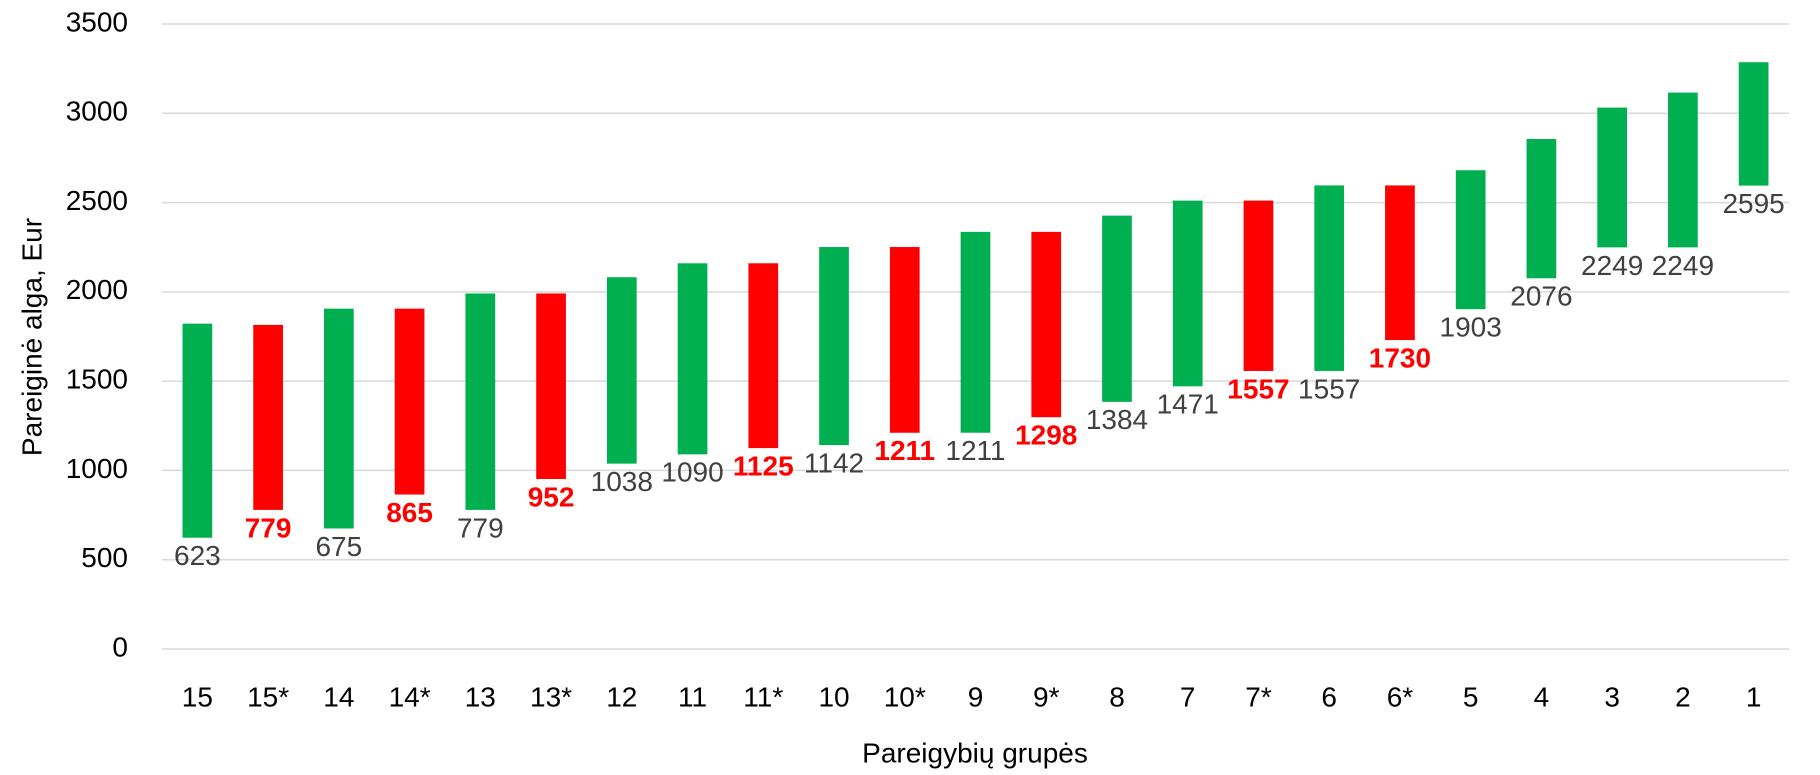 Image resolution: width=1820 pixels, height=775 pixels. Describe the element at coordinates (338, 546) in the screenshot. I see `data-label: 675` at that location.